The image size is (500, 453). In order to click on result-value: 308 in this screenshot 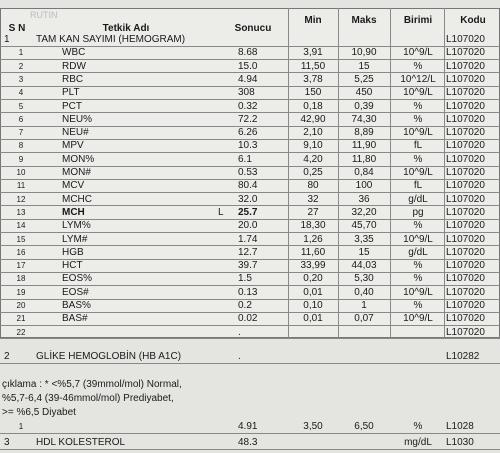, I will do `click(246, 93)`.